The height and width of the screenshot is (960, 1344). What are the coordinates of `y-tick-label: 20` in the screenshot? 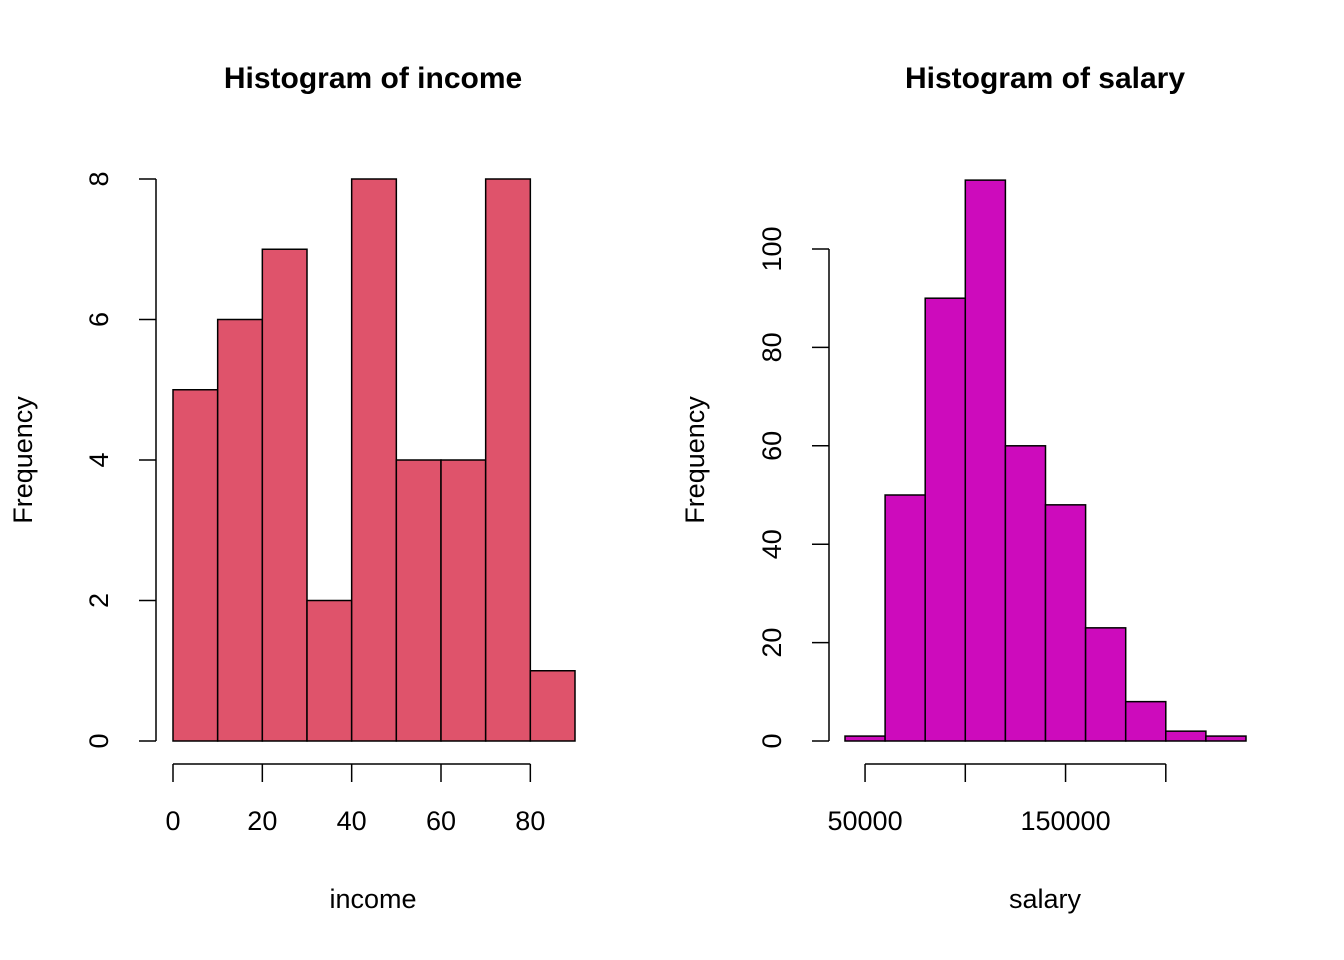 It's located at (772, 643).